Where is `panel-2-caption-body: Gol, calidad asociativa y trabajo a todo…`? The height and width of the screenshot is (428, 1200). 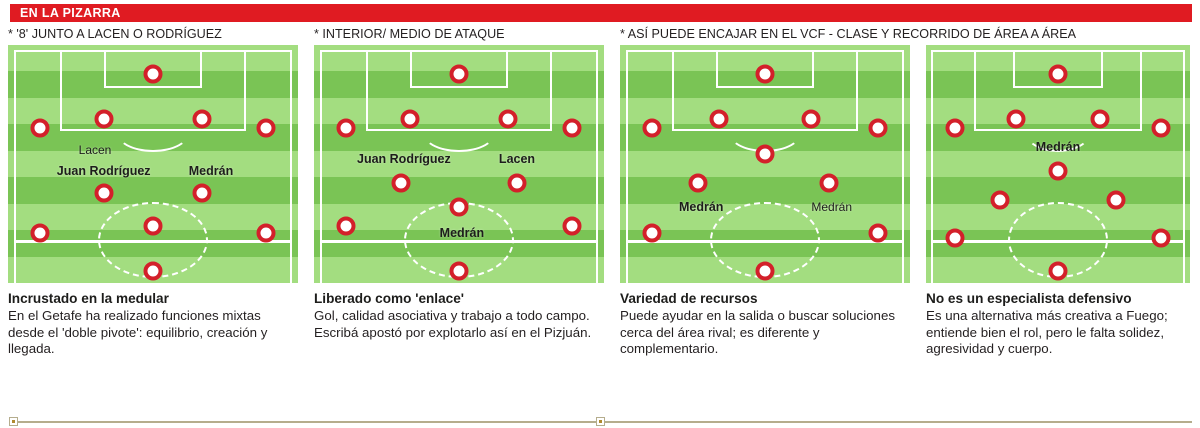 panel-2-caption-body: Gol, calidad asociativa y trabajo a todo… is located at coordinates (453, 324).